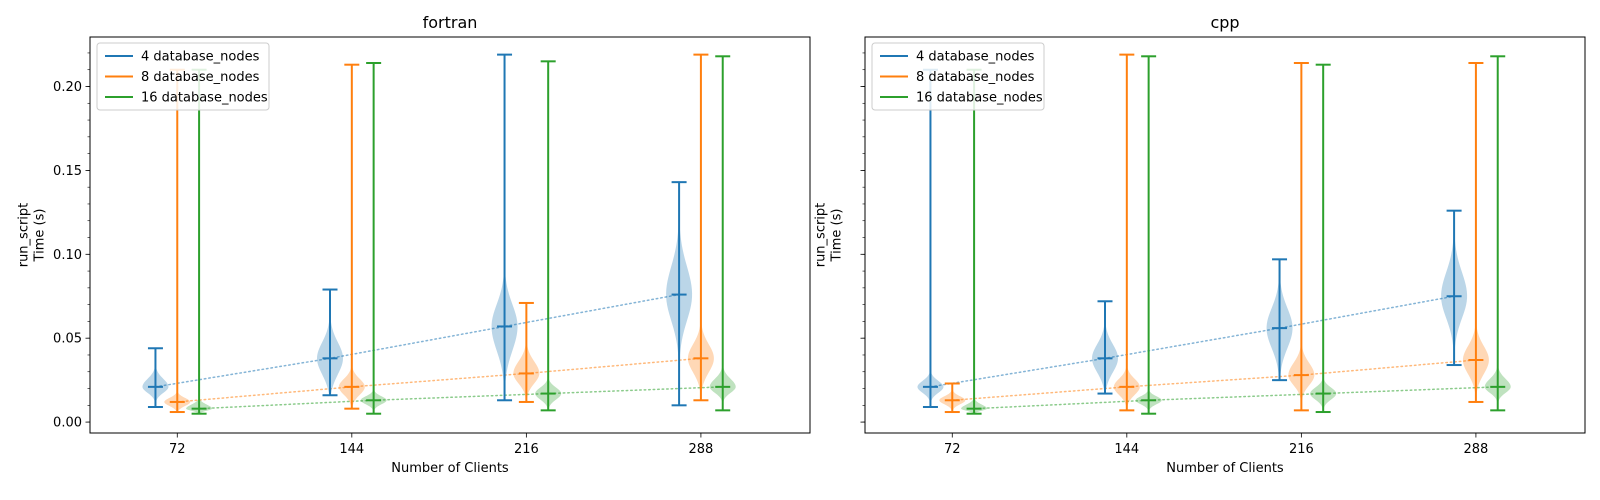  What do you see at coordinates (67, 171) in the screenshot?
I see `y-tick-label: 0.15` at bounding box center [67, 171].